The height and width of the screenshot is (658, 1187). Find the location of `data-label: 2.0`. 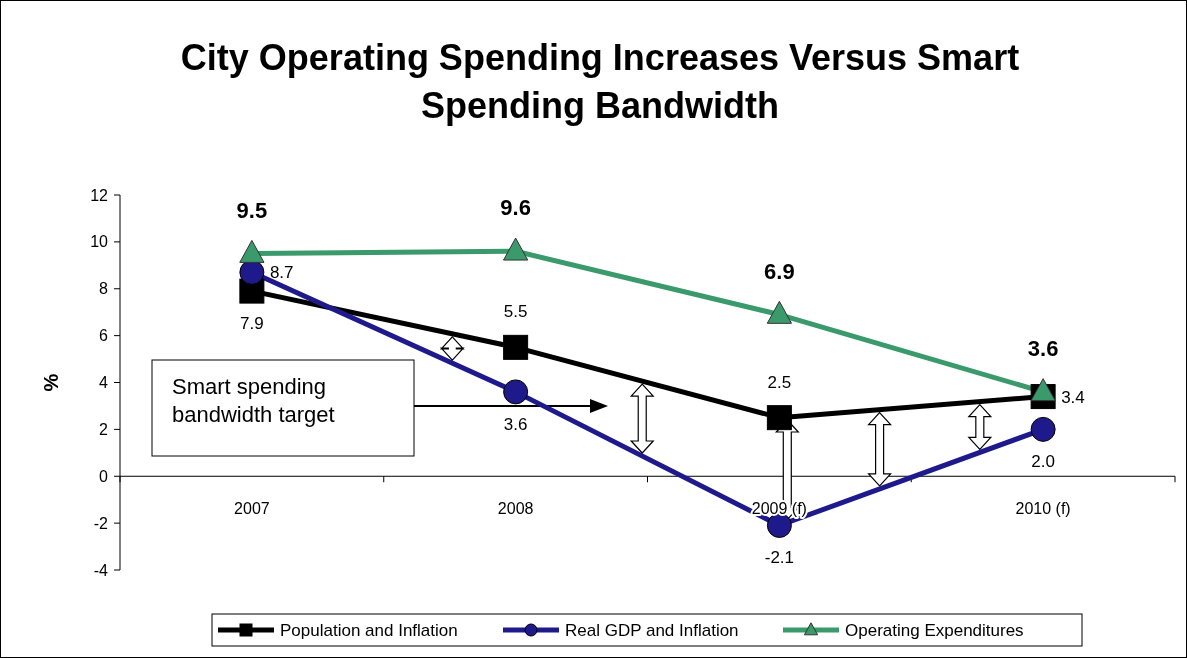

data-label: 2.0 is located at coordinates (1043, 462).